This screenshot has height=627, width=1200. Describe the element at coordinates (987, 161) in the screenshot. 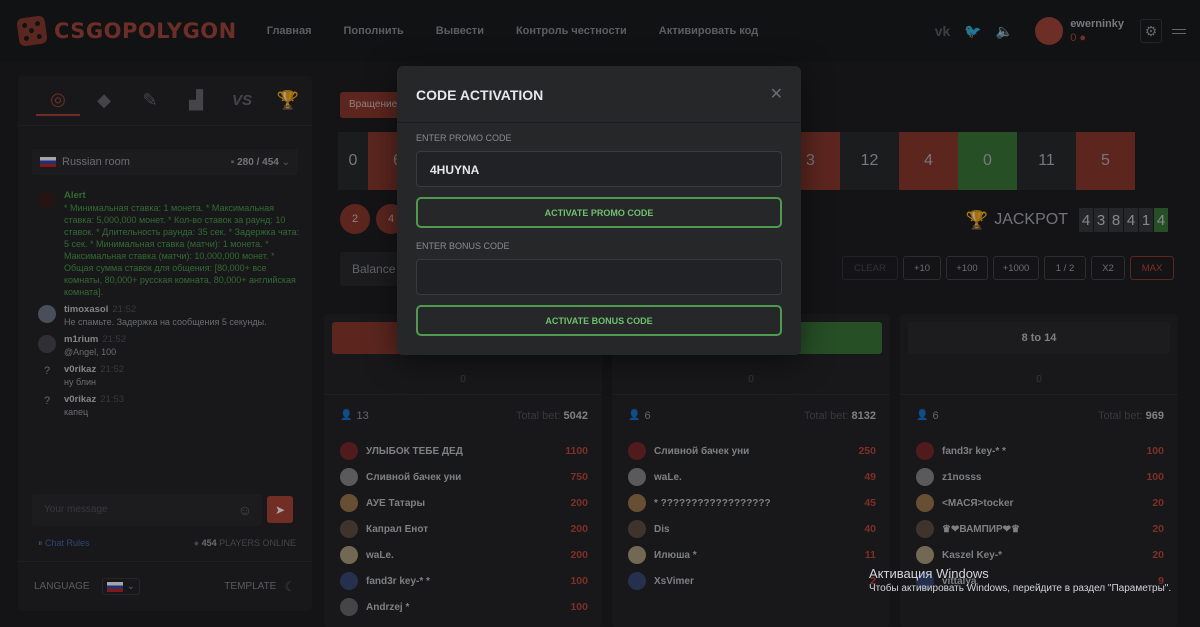

I see `roulette-cell: 0` at that location.